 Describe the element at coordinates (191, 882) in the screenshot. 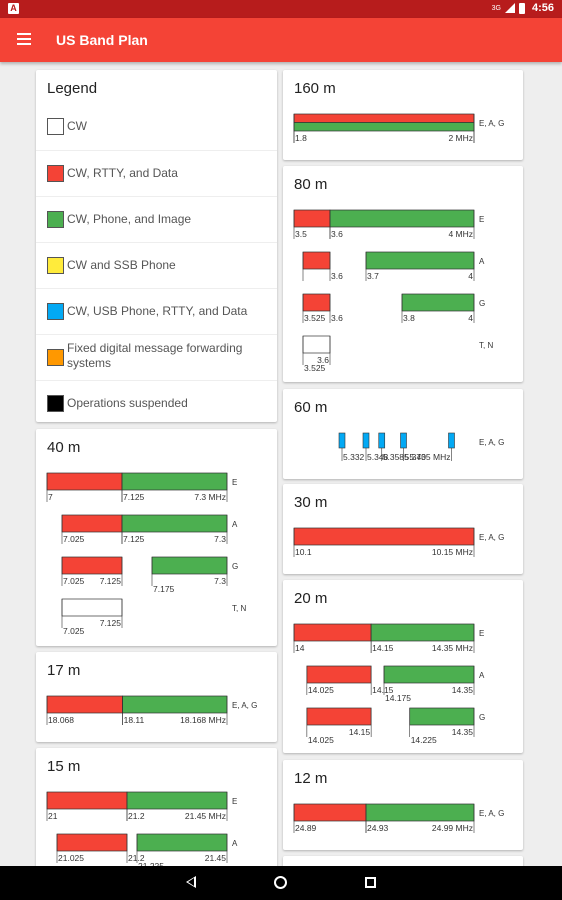

I see `back-icon` at that location.